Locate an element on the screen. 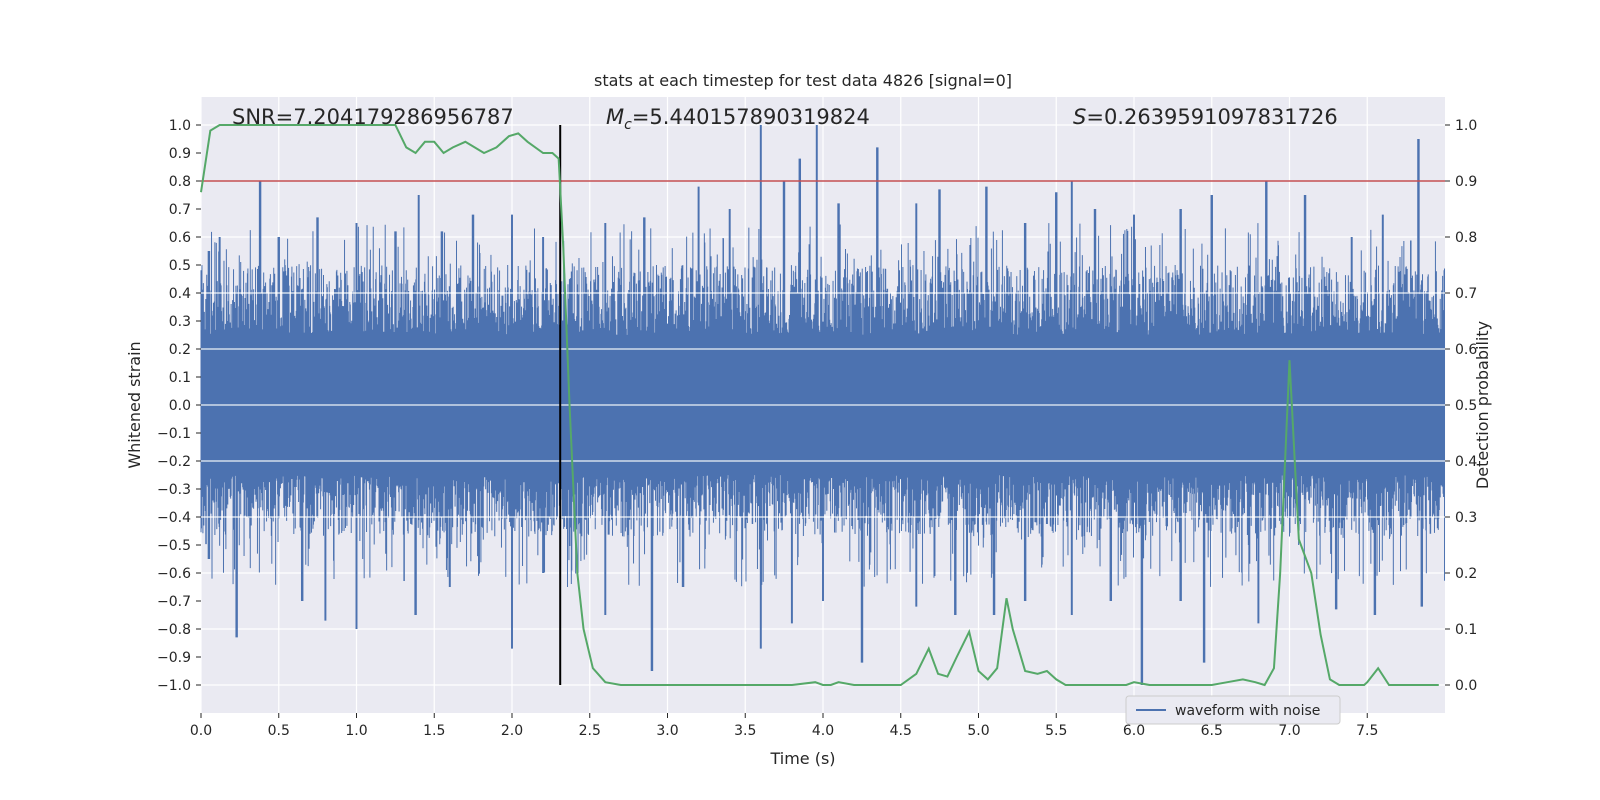 This screenshot has height=800, width=1600. y-left-tick-label: −1.0 is located at coordinates (174, 686).